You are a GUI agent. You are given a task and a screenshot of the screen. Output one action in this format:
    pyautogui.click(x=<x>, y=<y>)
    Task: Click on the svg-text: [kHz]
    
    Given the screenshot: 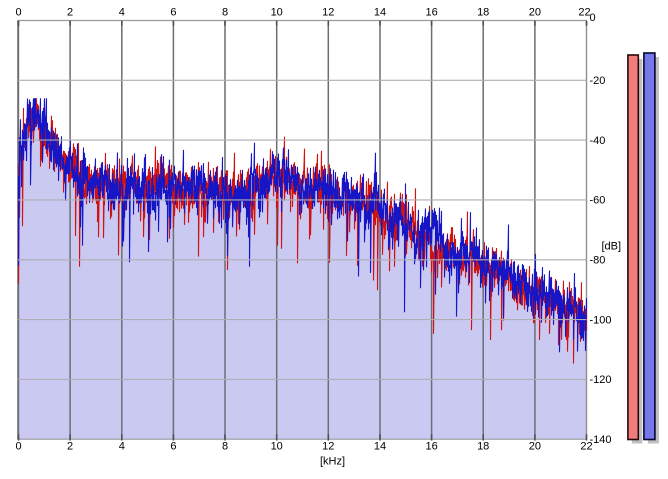 What is the action you would take?
    pyautogui.click(x=332, y=462)
    